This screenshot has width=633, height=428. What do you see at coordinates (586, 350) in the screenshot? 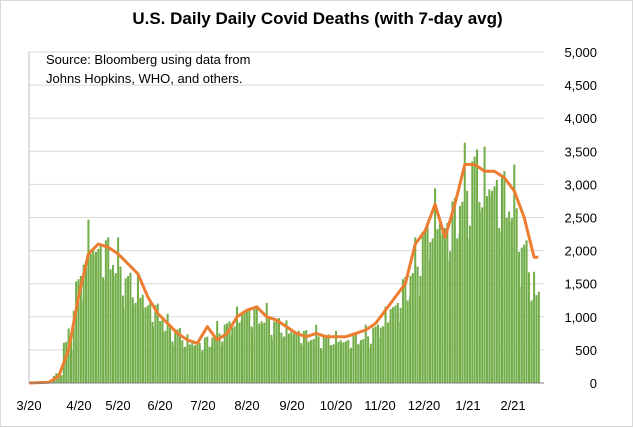
I see `y-tick-label: 500` at bounding box center [586, 350].